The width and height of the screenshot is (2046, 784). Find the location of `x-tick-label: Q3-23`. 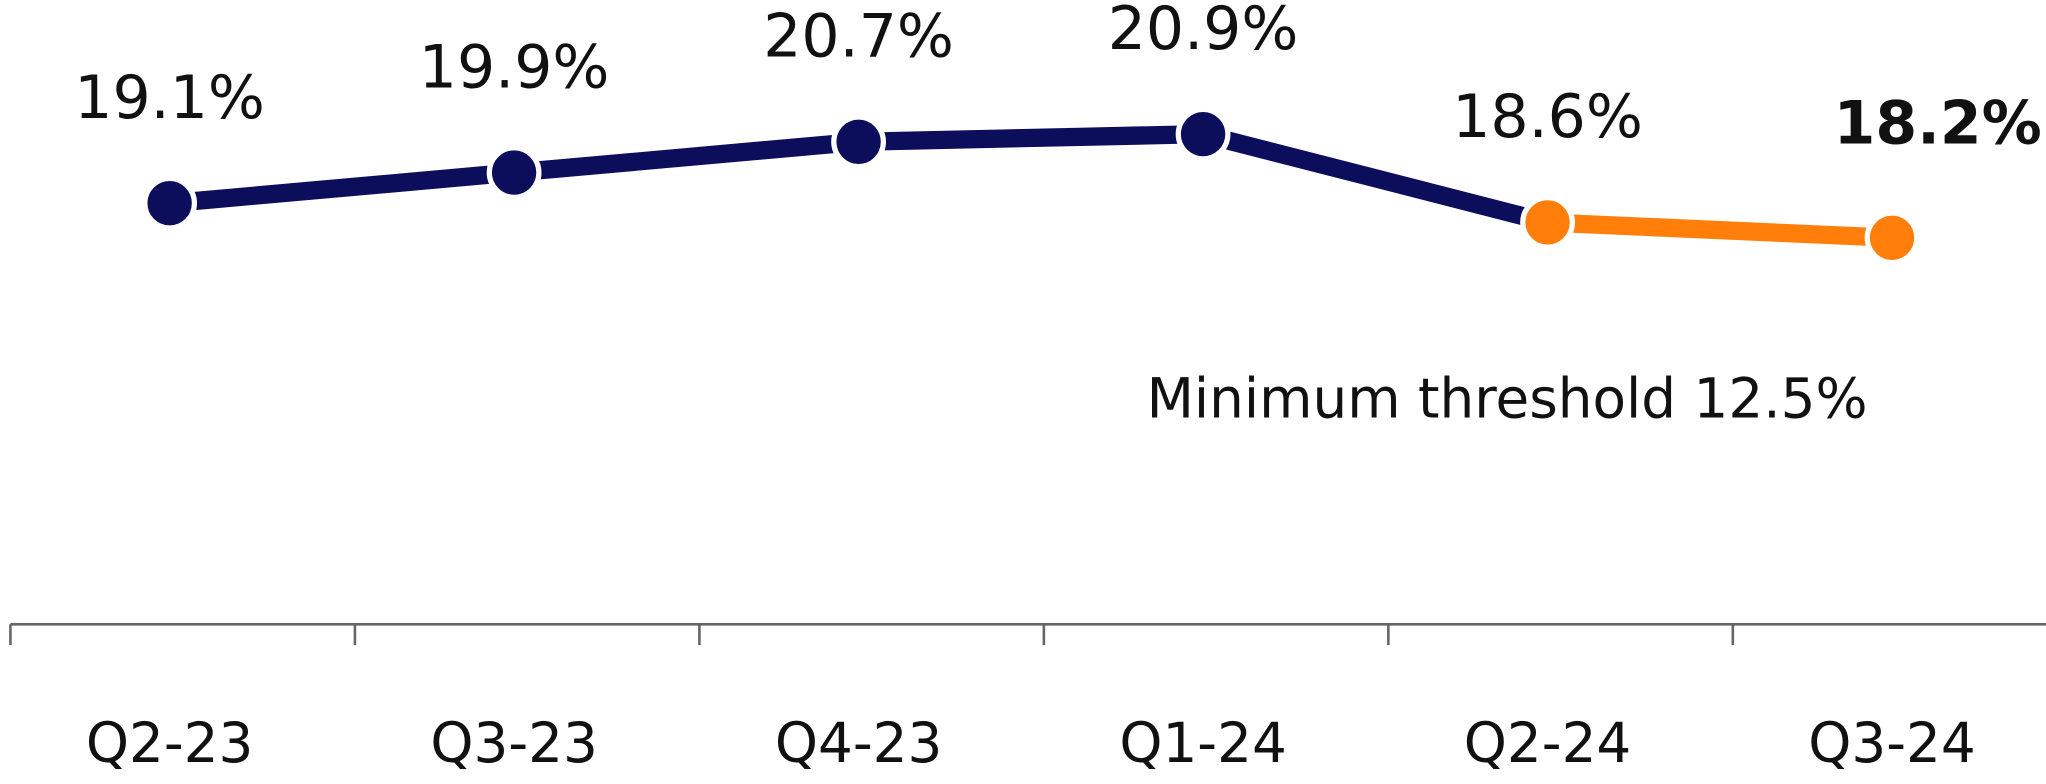

x-tick-label: Q3-23 is located at coordinates (514, 743).